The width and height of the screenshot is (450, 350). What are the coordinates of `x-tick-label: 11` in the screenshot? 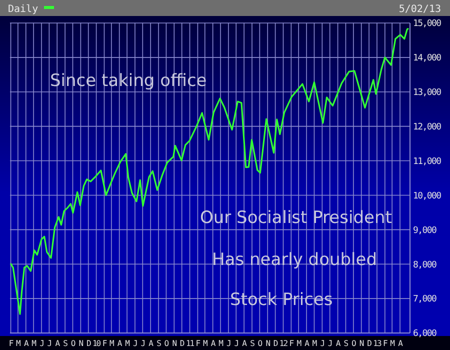 It's located at (190, 343).